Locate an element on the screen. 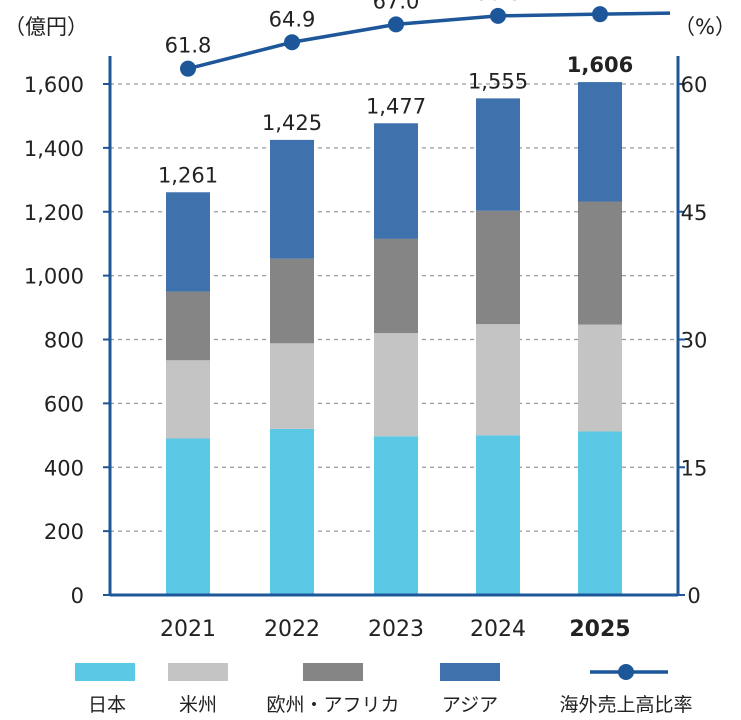  left-tick-label: 1,200 is located at coordinates (54, 213).